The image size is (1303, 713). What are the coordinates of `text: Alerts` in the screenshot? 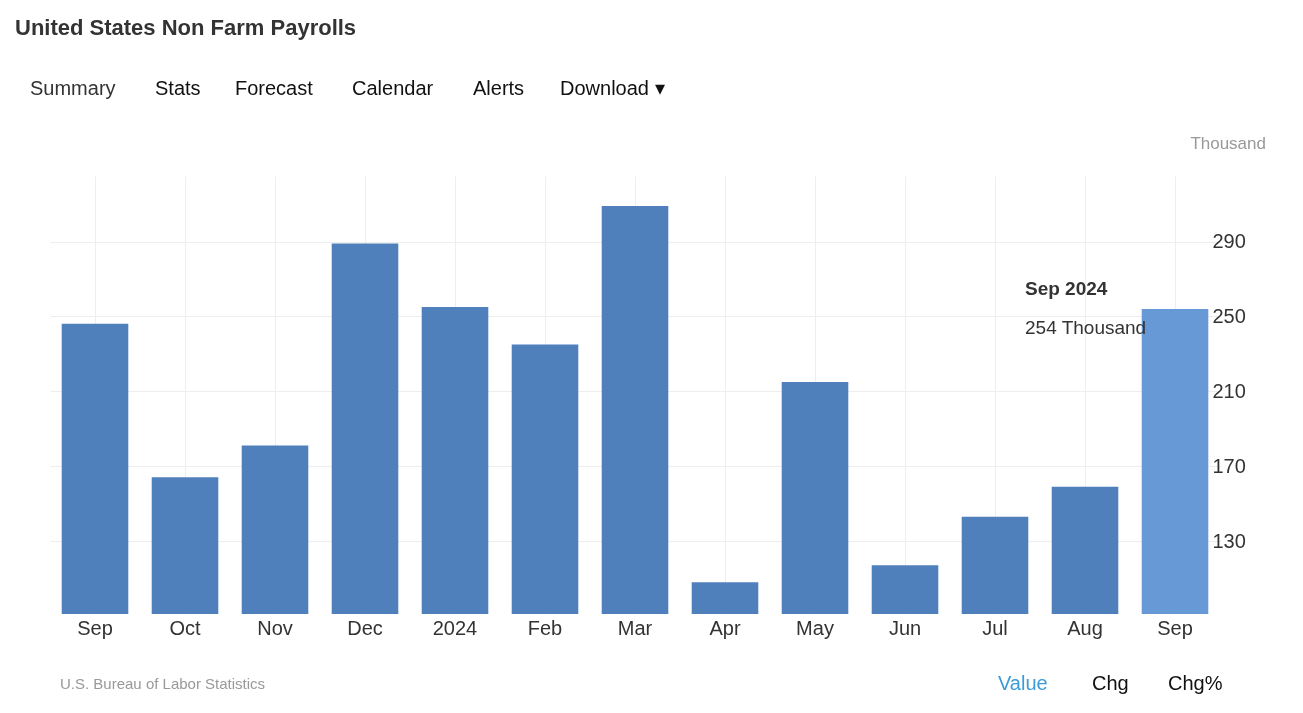 It's located at (499, 88).